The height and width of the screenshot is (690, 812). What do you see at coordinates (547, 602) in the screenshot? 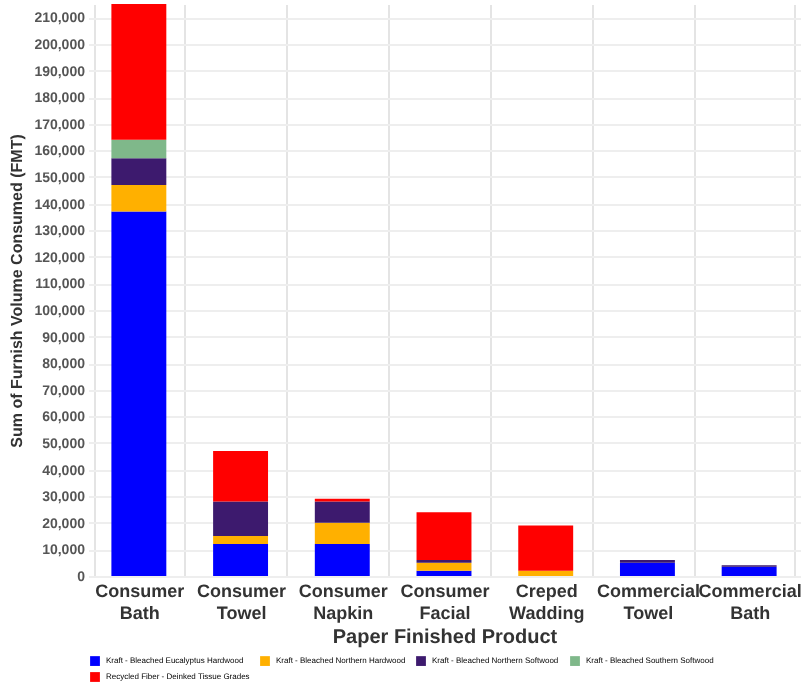
I see `x-tick-label: Creped Wadding` at bounding box center [547, 602].